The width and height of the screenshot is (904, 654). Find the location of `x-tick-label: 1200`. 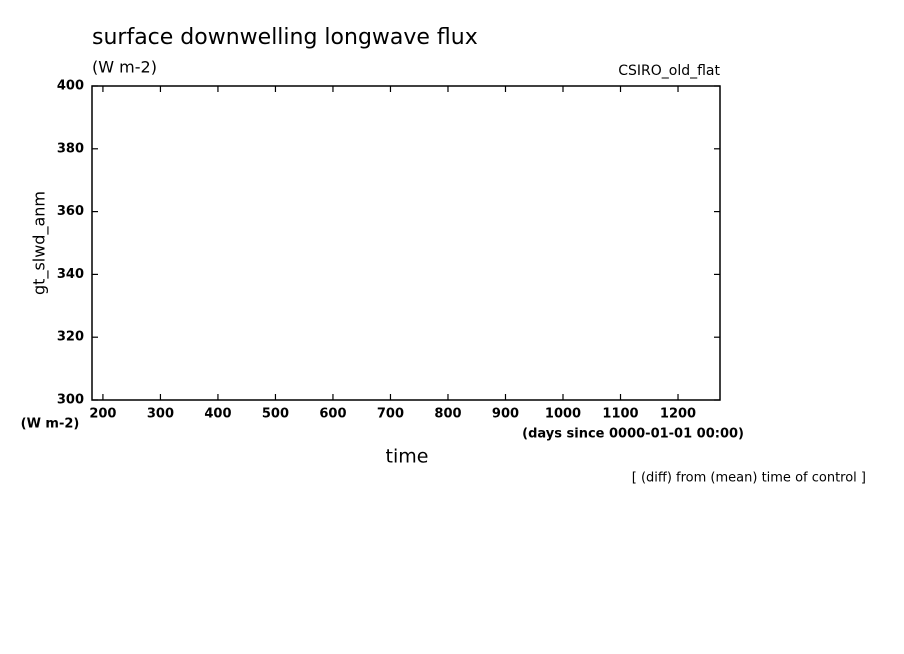

x-tick-label: 1200 is located at coordinates (678, 414).